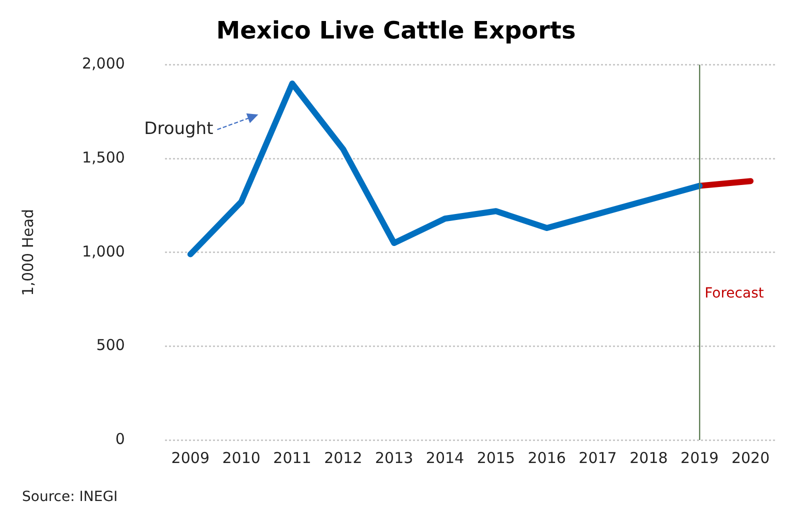 This screenshot has width=798, height=523. I want to click on x-tick-label: 2012, so click(343, 457).